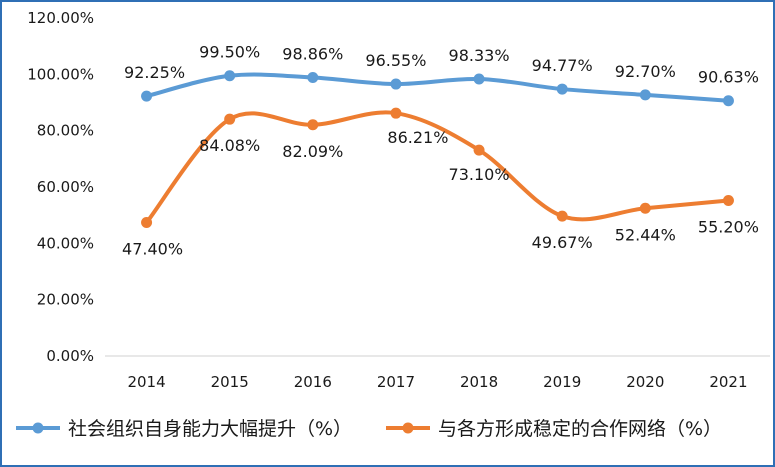 Image resolution: width=775 pixels, height=467 pixels. I want to click on series-1-data-label: 98.86%, so click(312, 54).